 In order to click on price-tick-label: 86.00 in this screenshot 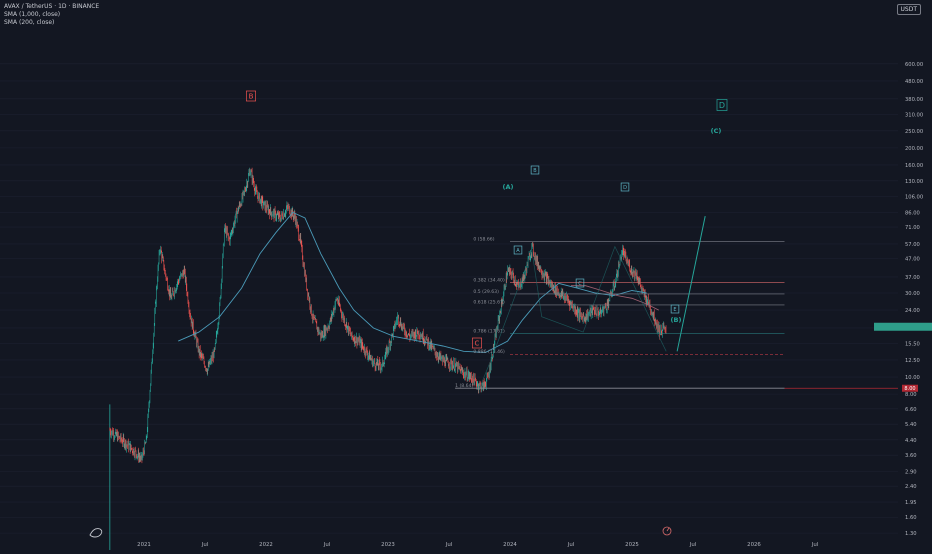, I will do `click(912, 213)`.